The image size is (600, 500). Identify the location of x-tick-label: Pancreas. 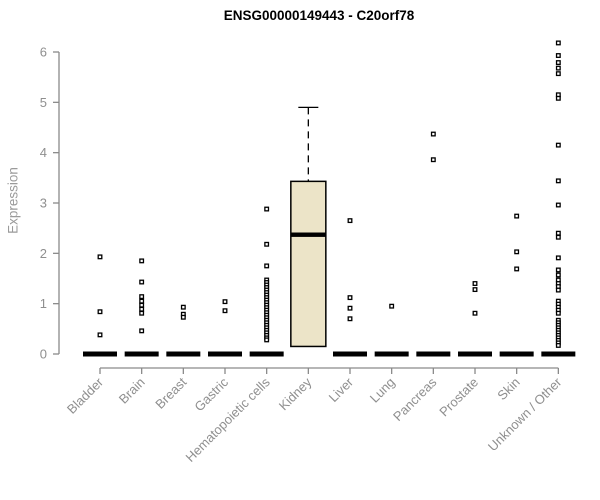
(415, 399).